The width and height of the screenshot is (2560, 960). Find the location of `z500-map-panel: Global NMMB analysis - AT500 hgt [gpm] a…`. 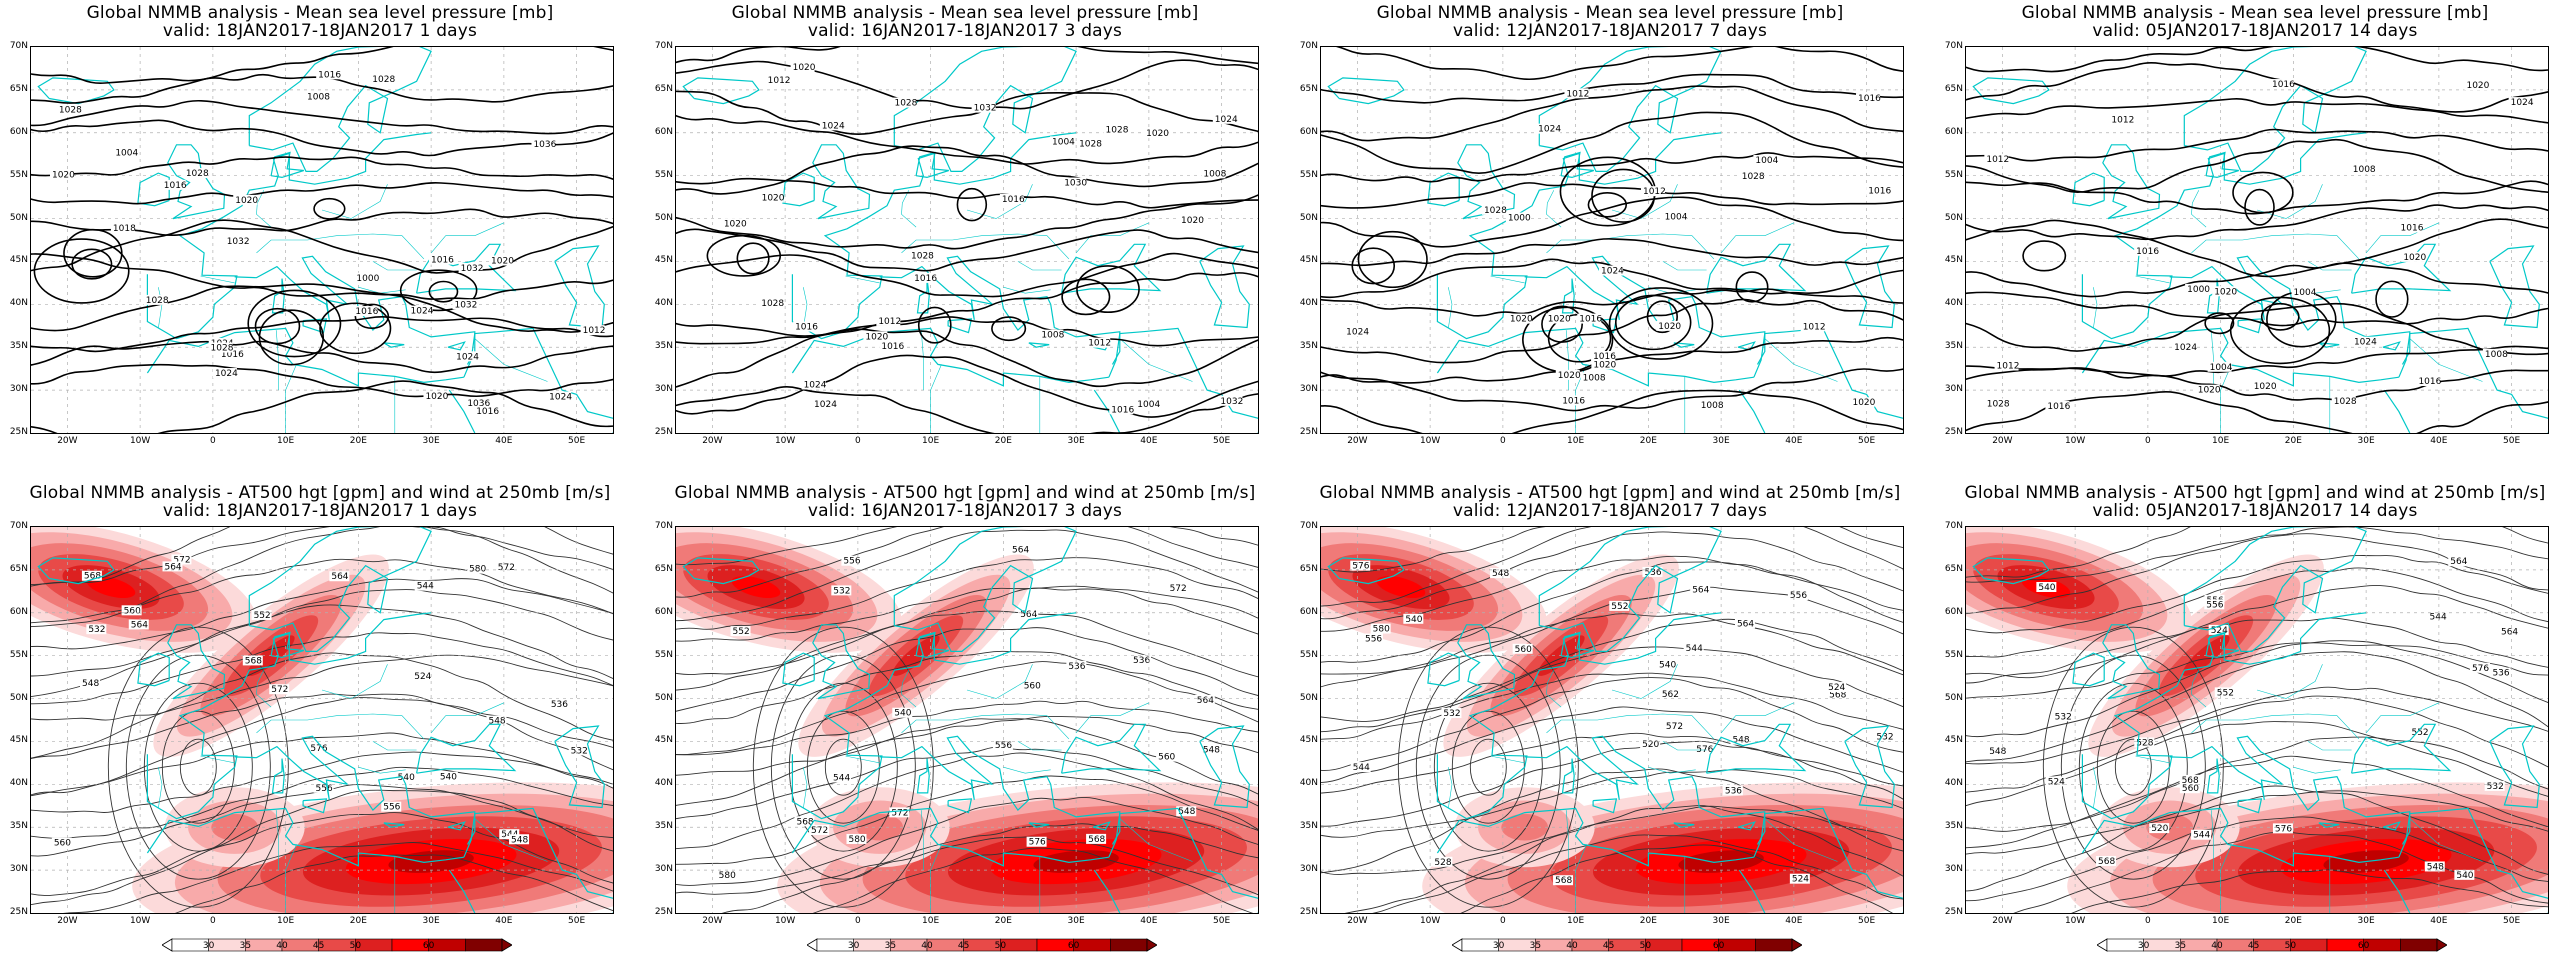

z500-map-panel: Global NMMB analysis - AT500 hgt [gpm] a… is located at coordinates (320, 720).